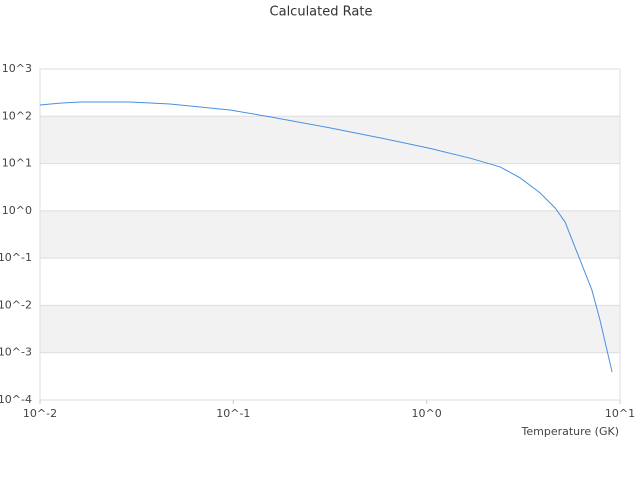 Image resolution: width=640 pixels, height=480 pixels. What do you see at coordinates (17, 210) in the screenshot?
I see `y-tick-label: 10^0` at bounding box center [17, 210].